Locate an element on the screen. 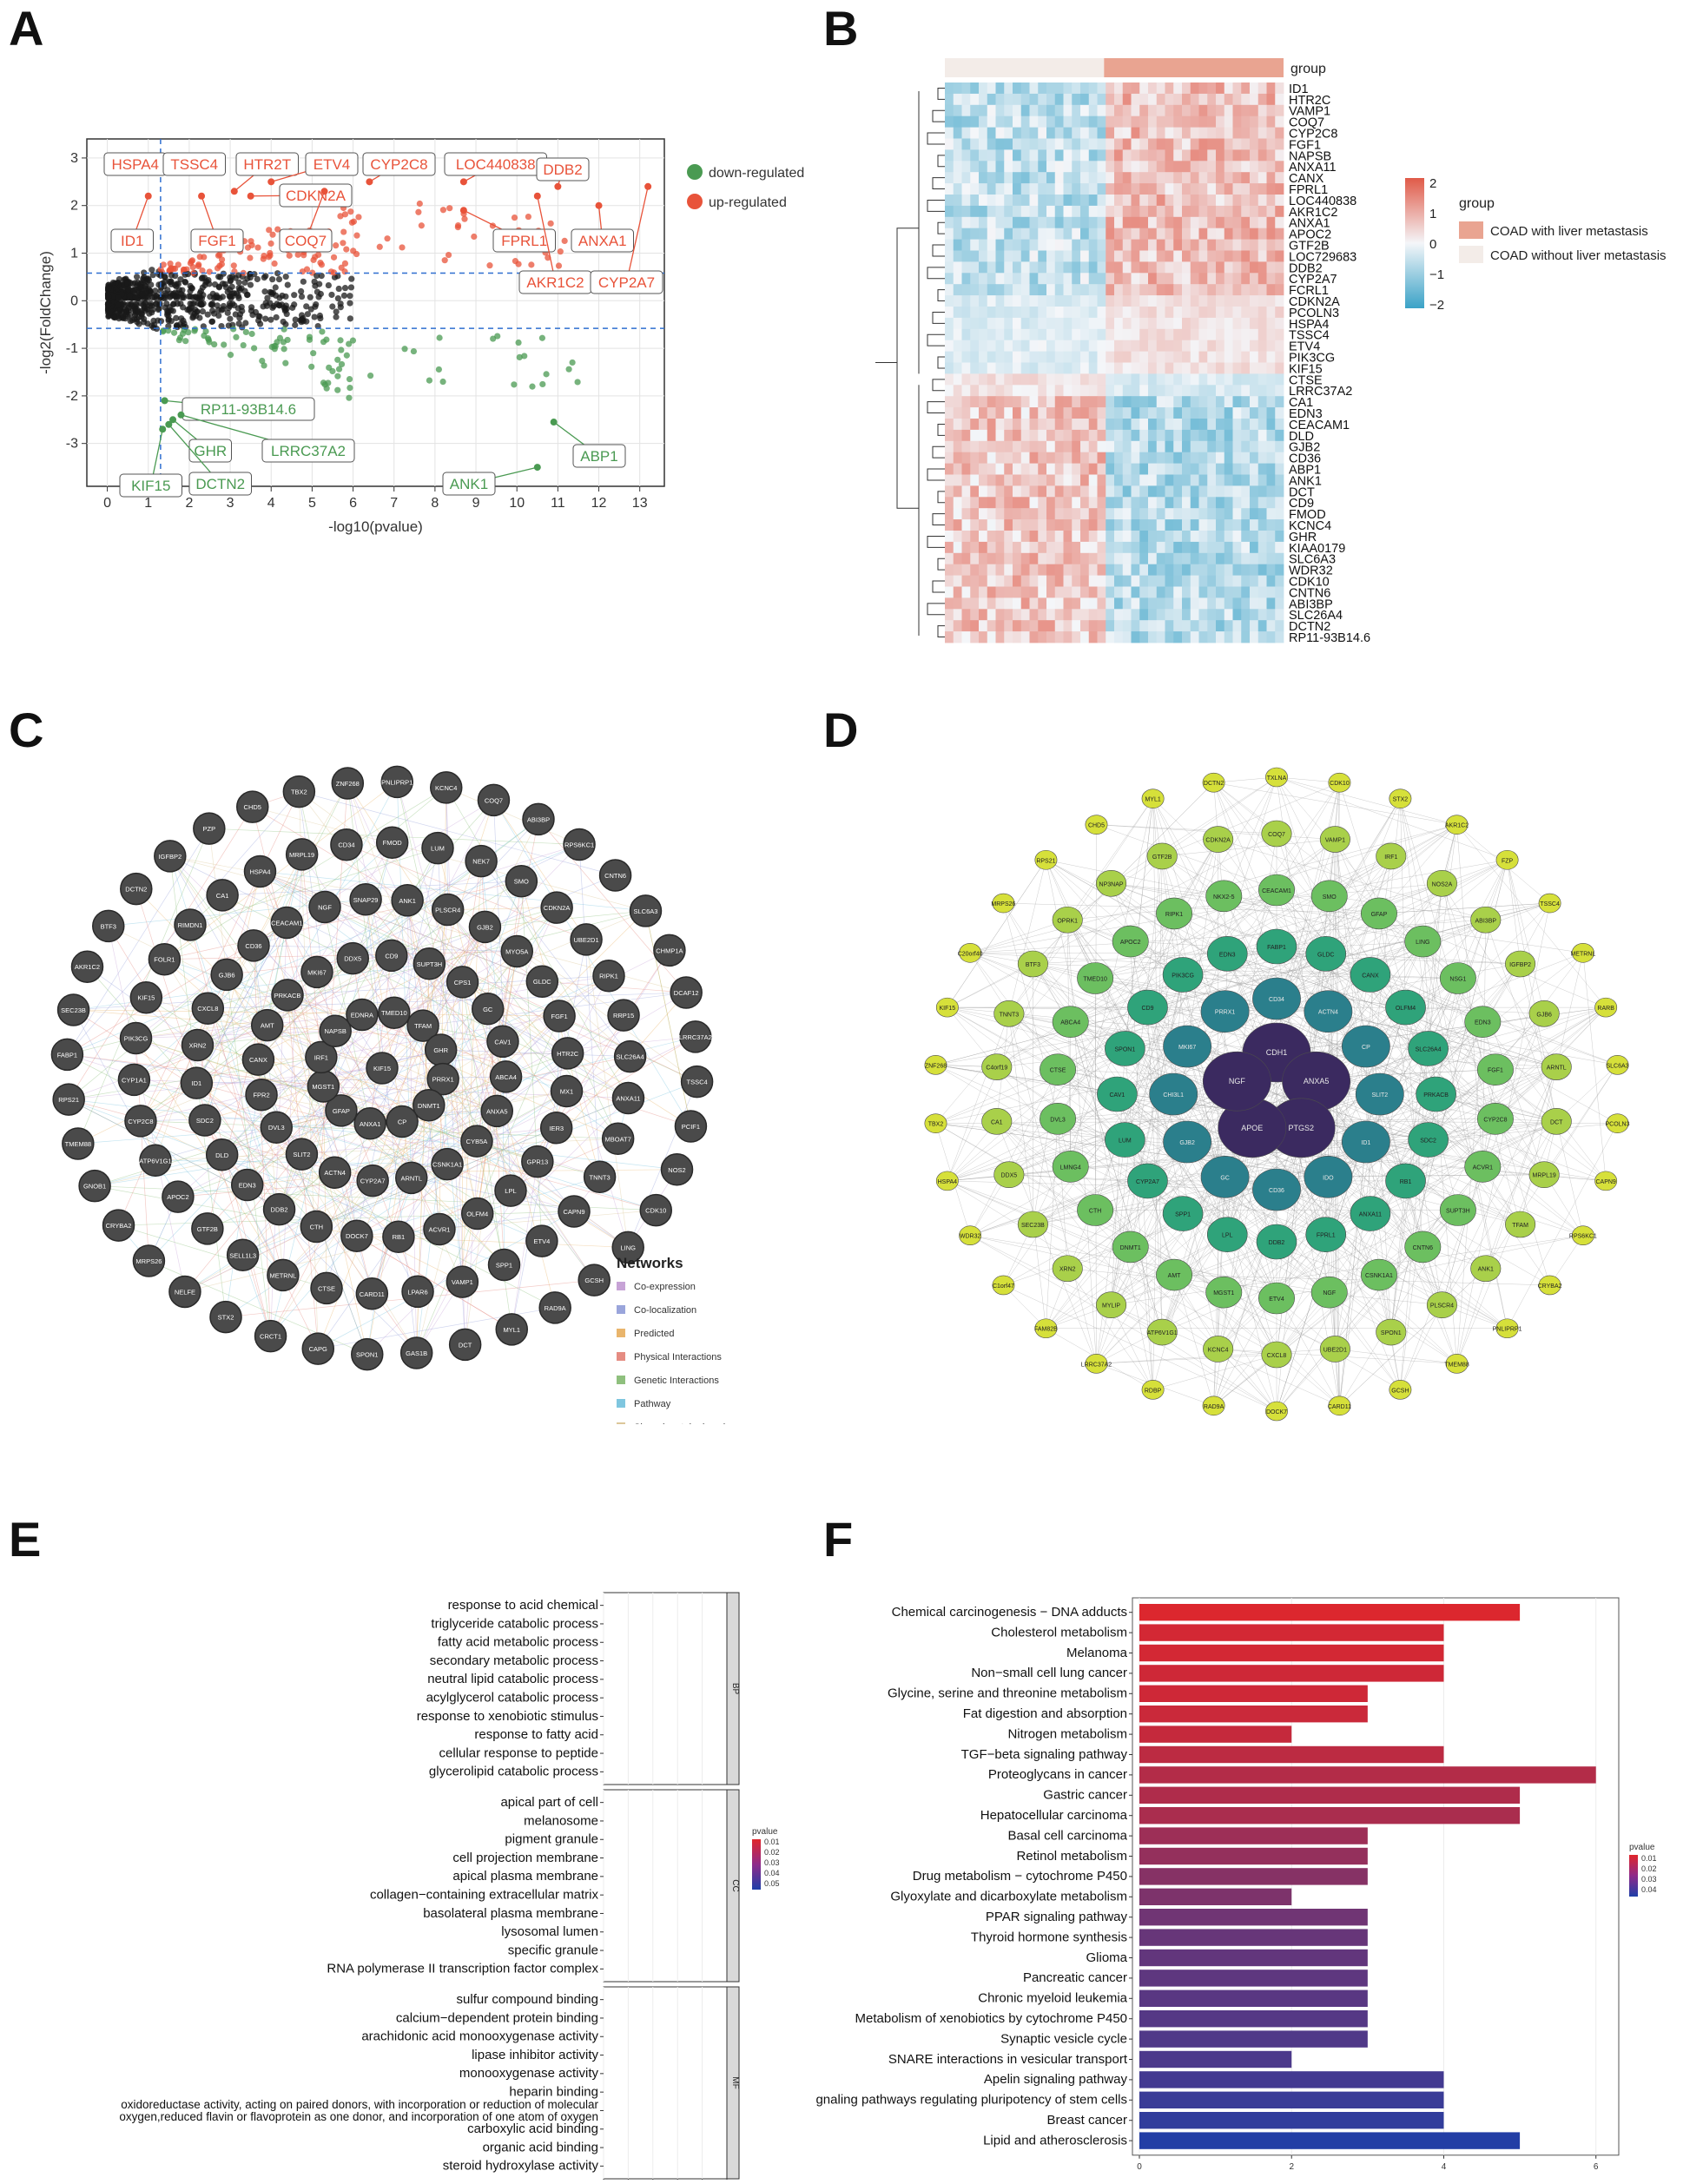 This screenshot has height=2184, width=1703. gene-label: SLC26A4 is located at coordinates (1316, 616).